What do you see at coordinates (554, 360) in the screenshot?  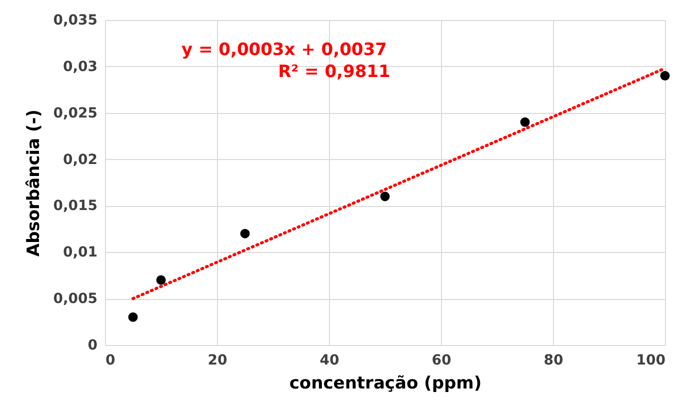 I see `x-tick-label: 80` at bounding box center [554, 360].